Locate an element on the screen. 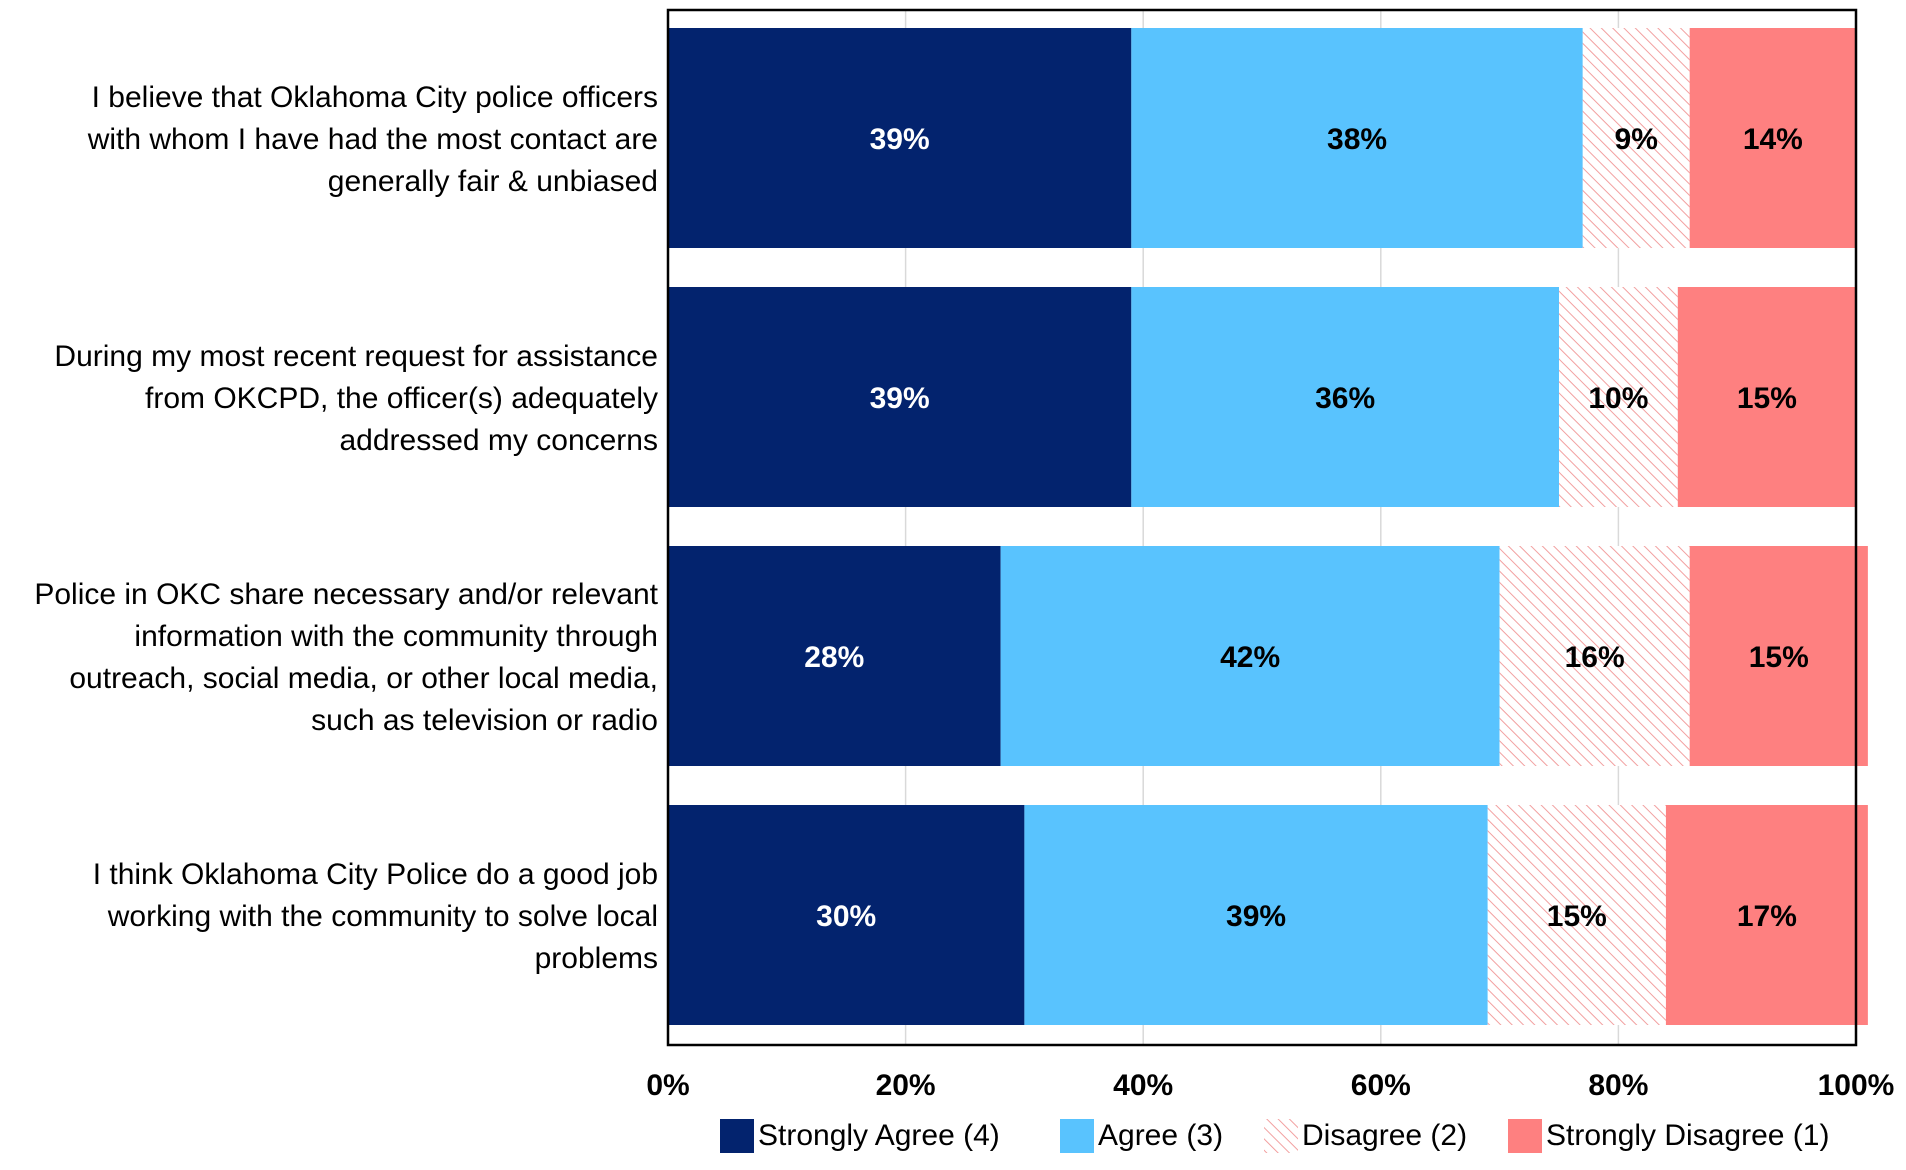  data-label: 16% is located at coordinates (1595, 657).